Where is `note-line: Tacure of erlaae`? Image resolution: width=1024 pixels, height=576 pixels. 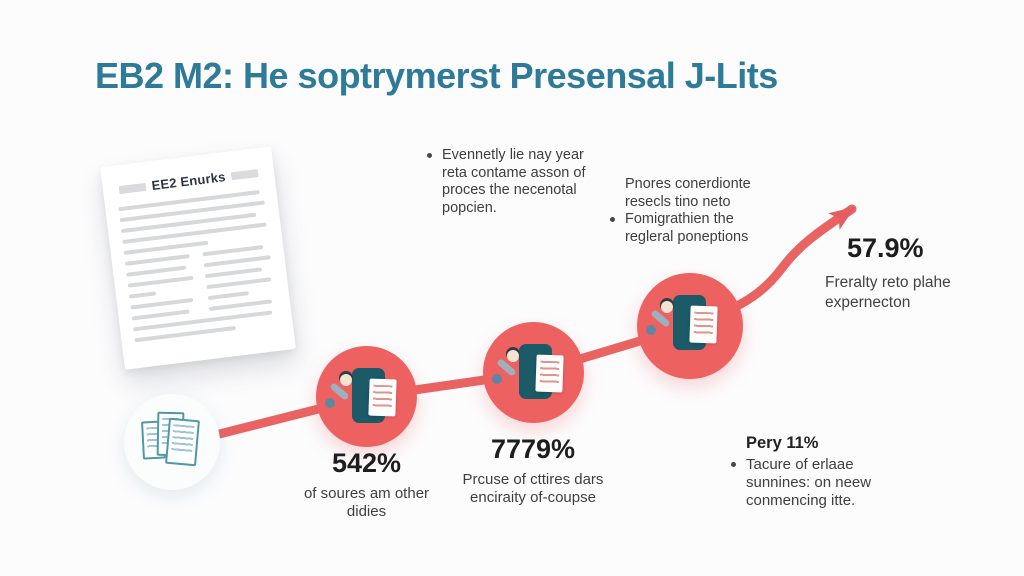 note-line: Tacure of erlaae is located at coordinates (800, 464).